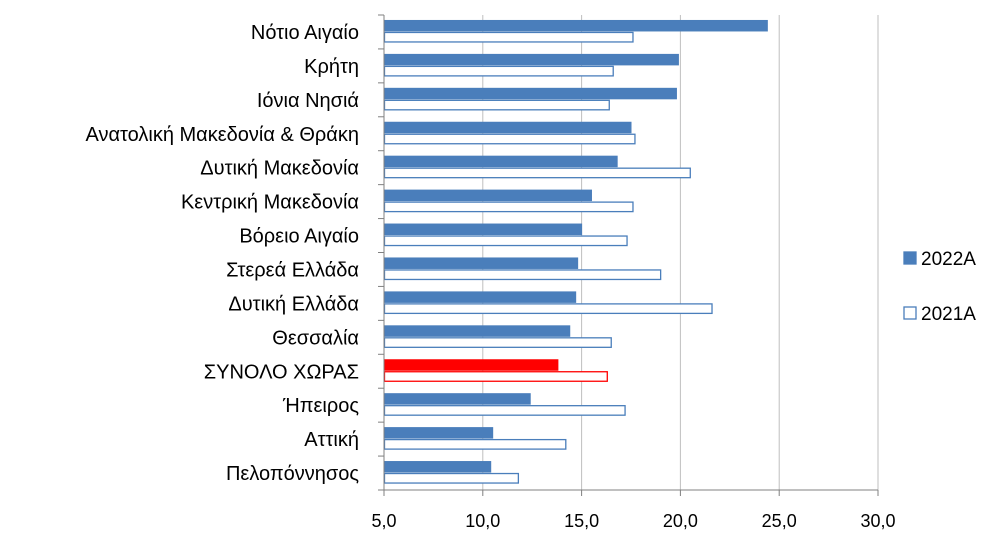 The width and height of the screenshot is (990, 534). Describe the element at coordinates (505, 241) in the screenshot. I see `bar-2021-βόρειο-αιγαίο` at that location.